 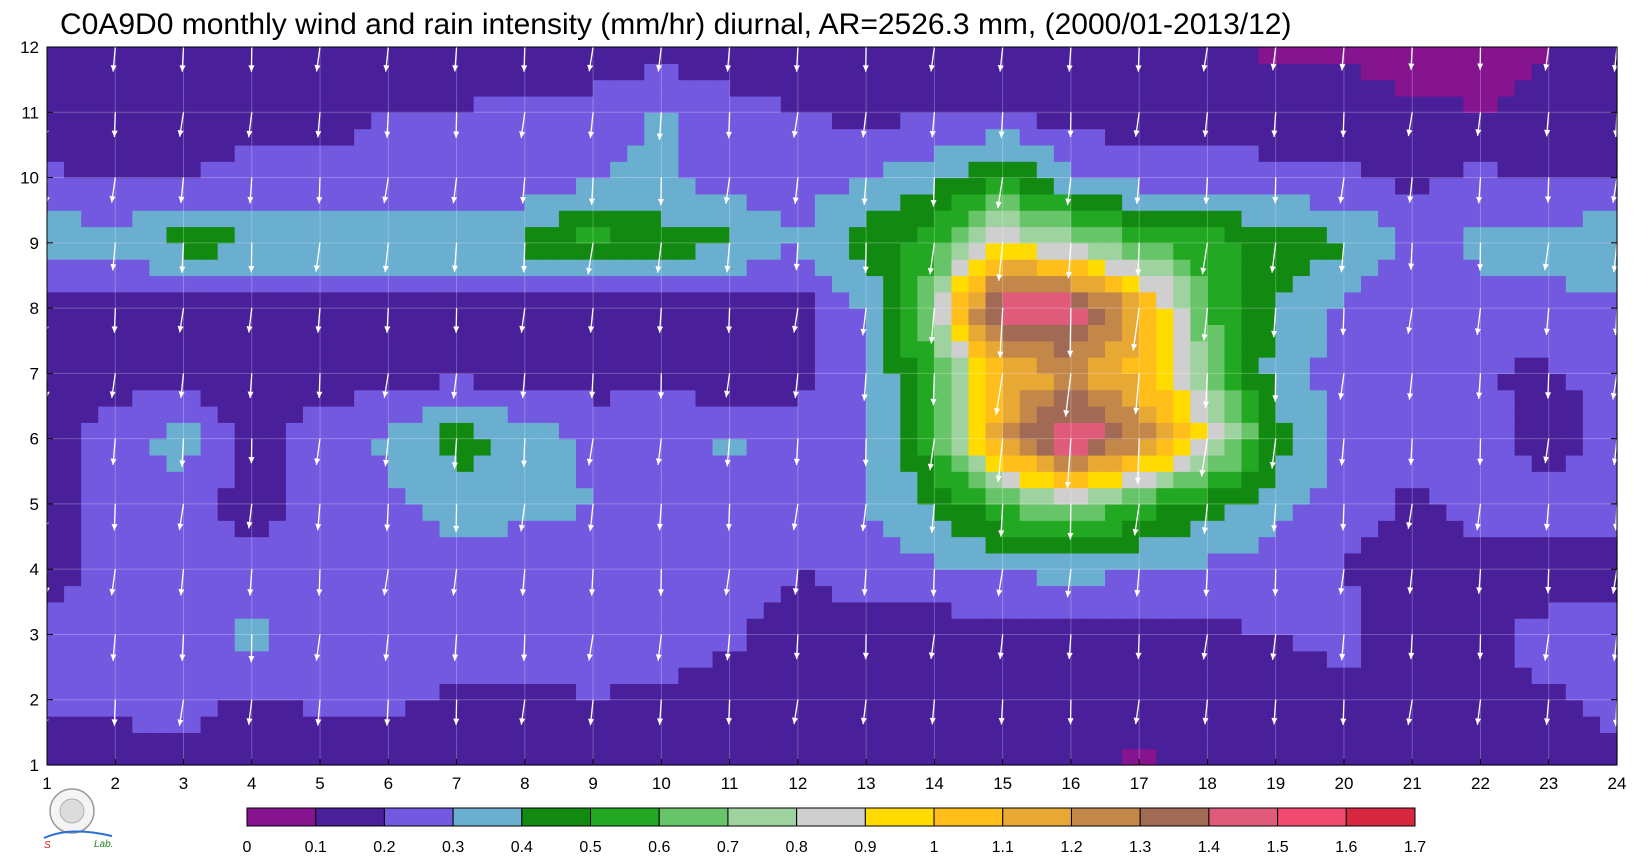 What do you see at coordinates (1343, 783) in the screenshot?
I see `x-tick-label: 20` at bounding box center [1343, 783].